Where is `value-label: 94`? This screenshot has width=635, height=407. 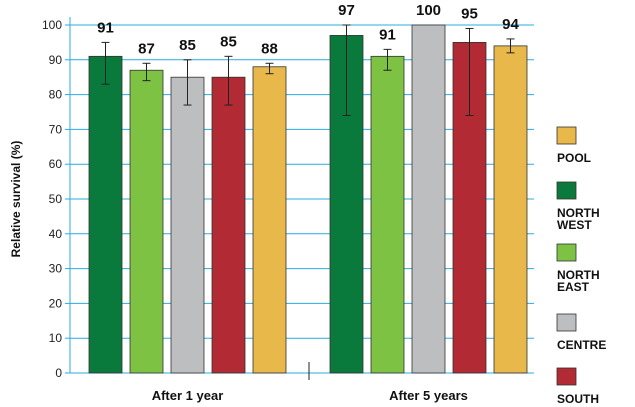
value-label: 94 is located at coordinates (510, 24).